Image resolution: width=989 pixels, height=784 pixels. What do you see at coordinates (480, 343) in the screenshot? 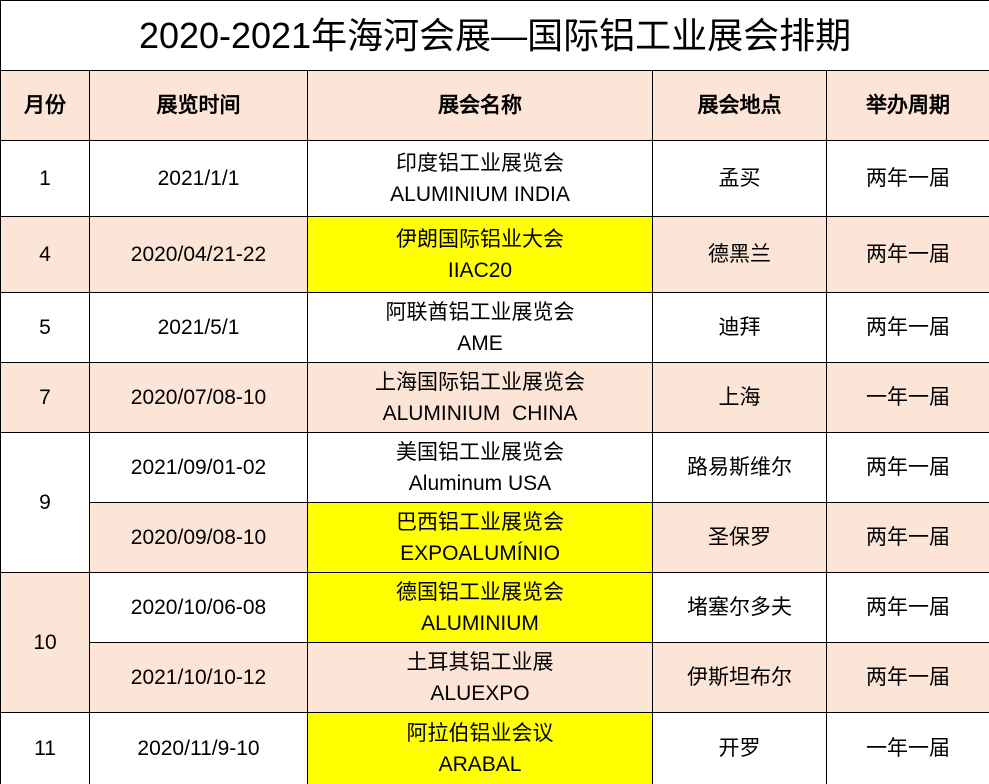
I see `name-en: AME` at bounding box center [480, 343].